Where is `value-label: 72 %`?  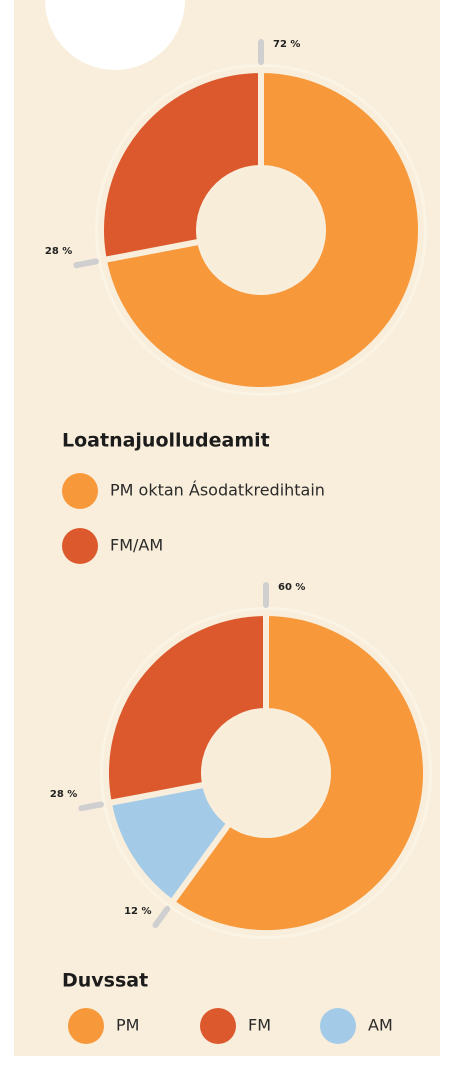 value-label: 72 % is located at coordinates (286, 44).